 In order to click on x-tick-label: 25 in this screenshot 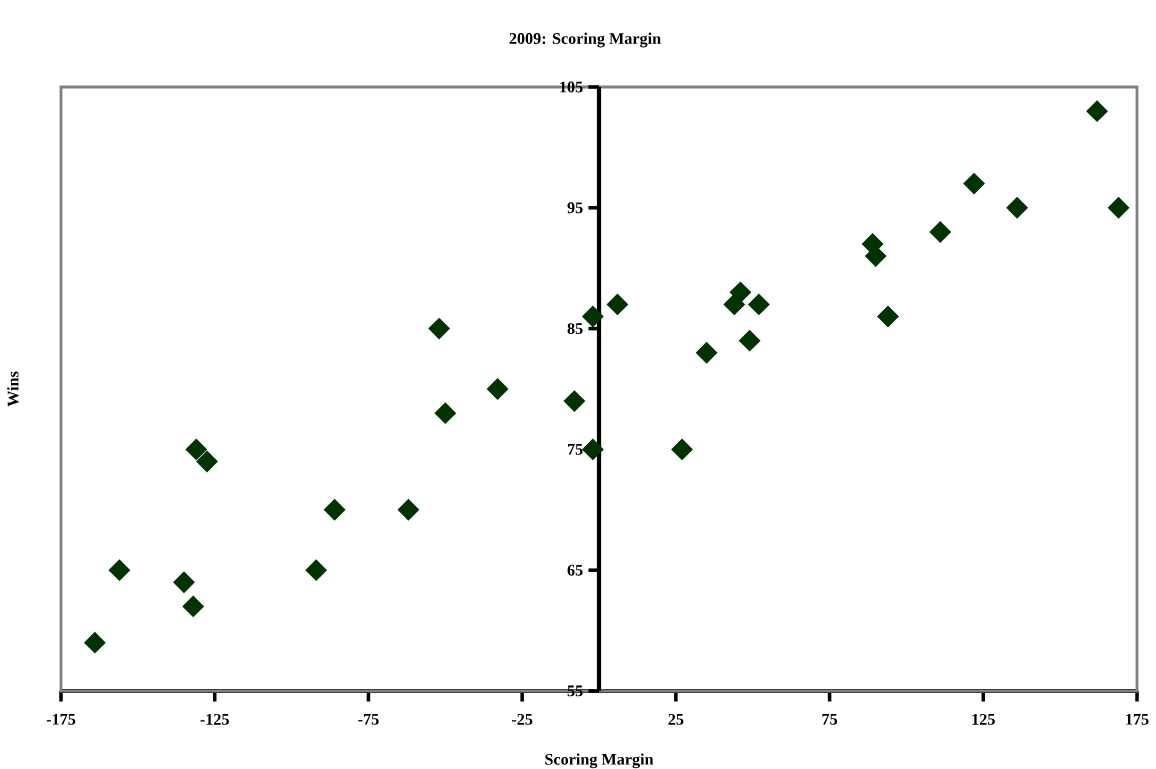, I will do `click(676, 719)`.